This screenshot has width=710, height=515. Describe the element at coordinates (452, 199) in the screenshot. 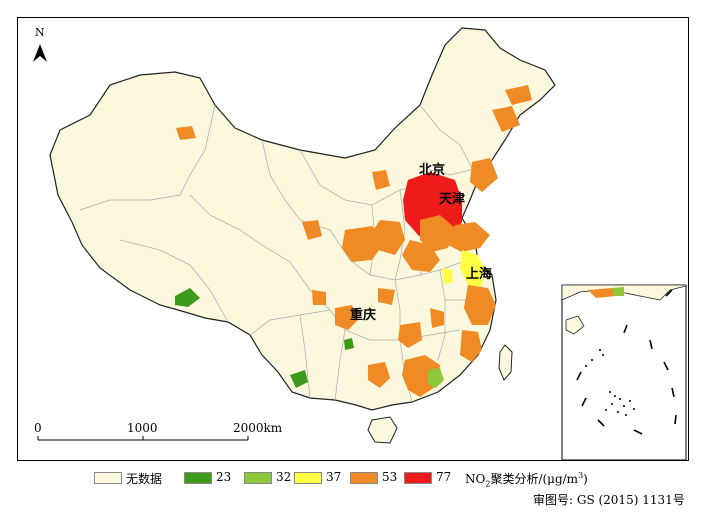

I see `city-label-tianjin: 天津` at that location.